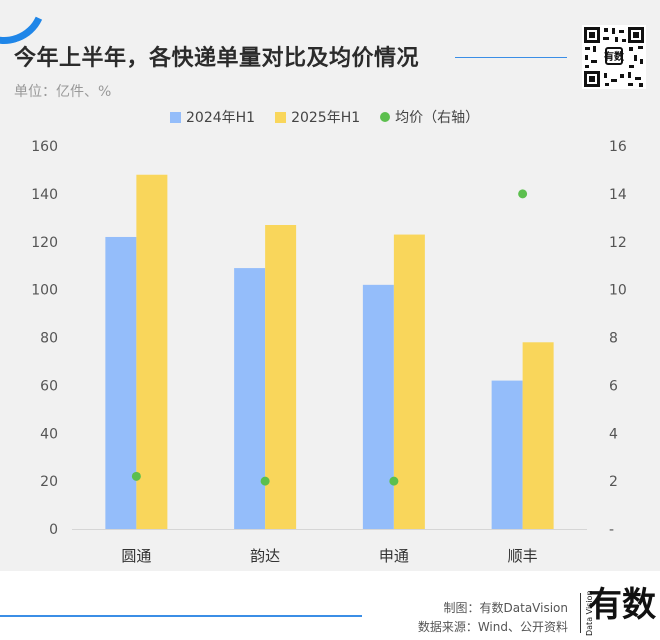 The image size is (660, 640). What do you see at coordinates (622, 605) in the screenshot?
I see `brand-logo: 有数` at bounding box center [622, 605].